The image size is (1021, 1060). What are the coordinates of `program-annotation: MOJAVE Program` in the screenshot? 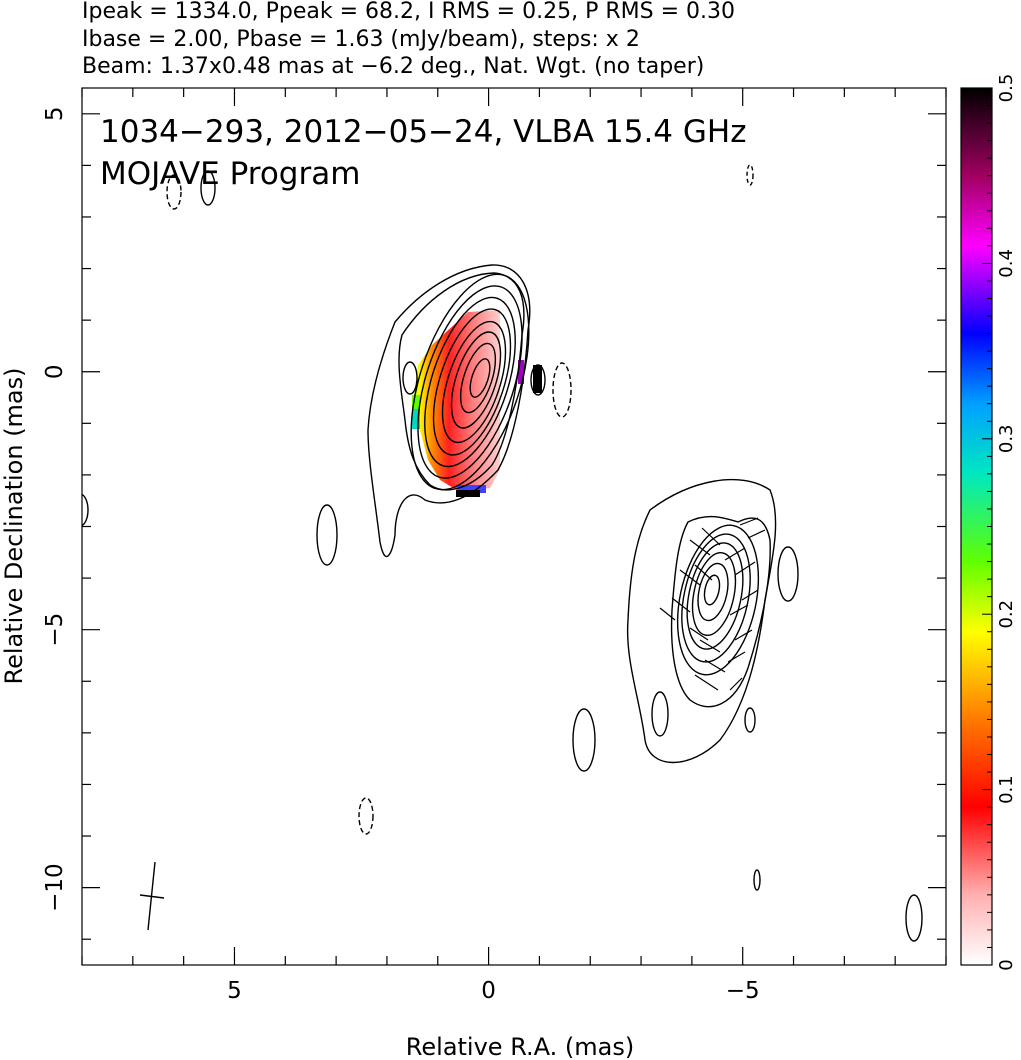 It's located at (230, 174).